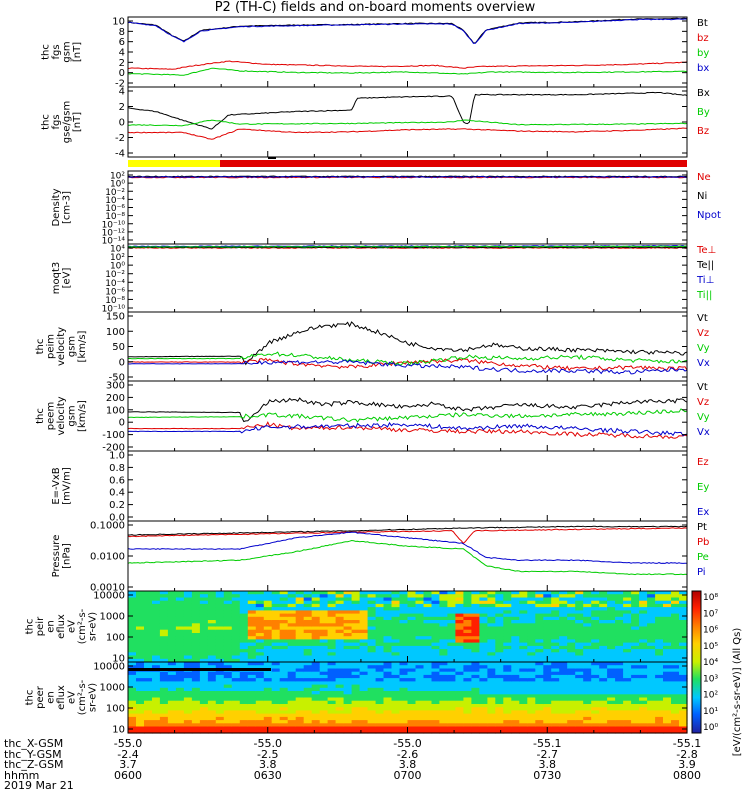 The image size is (750, 800). I want to click on legend-4-0: Vt, so click(702, 318).